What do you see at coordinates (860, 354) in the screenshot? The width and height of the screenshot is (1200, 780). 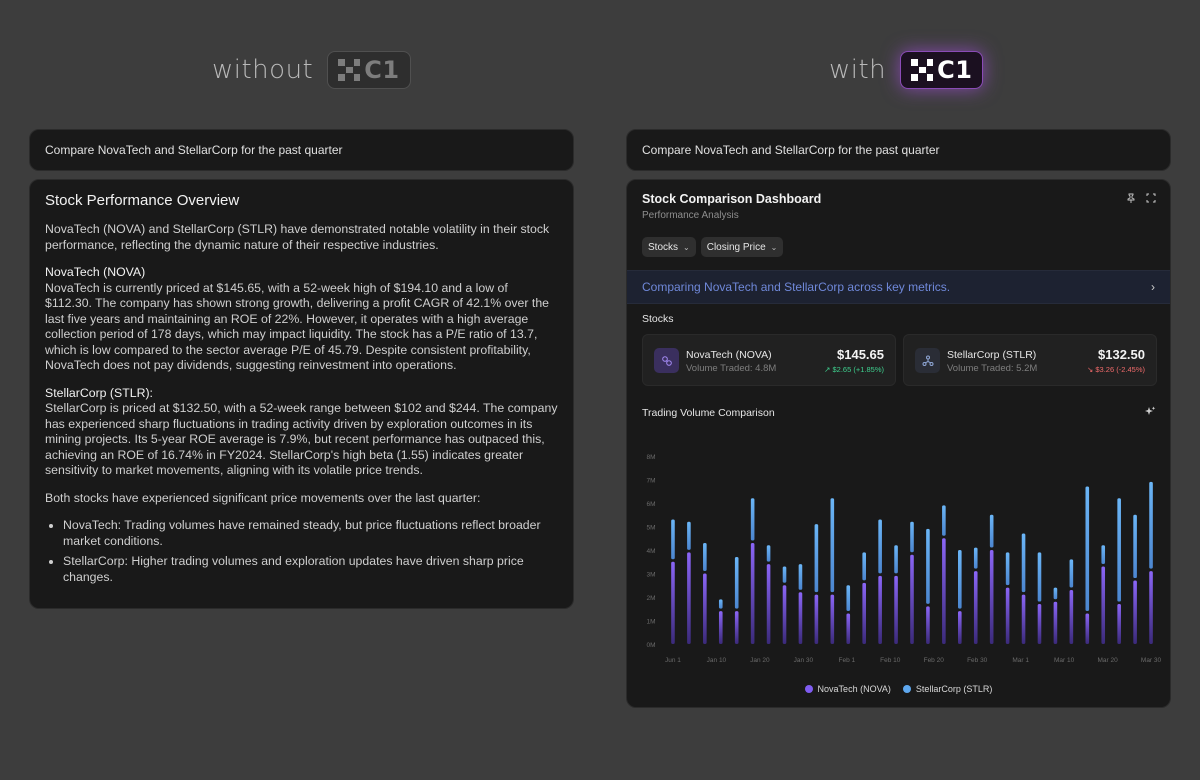 I see `stock-price: $145.65` at bounding box center [860, 354].